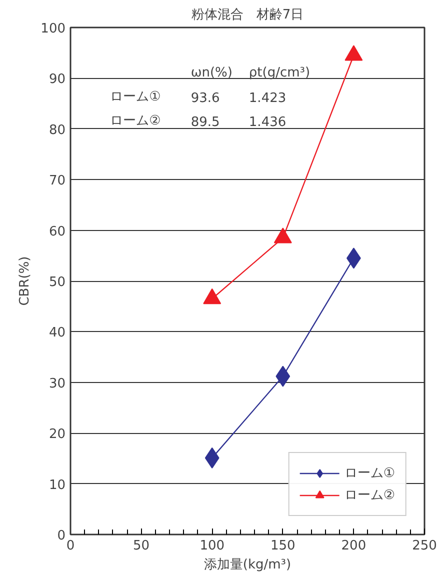  Describe the element at coordinates (53, 29) in the screenshot. I see `y-tick-label: 100` at that location.